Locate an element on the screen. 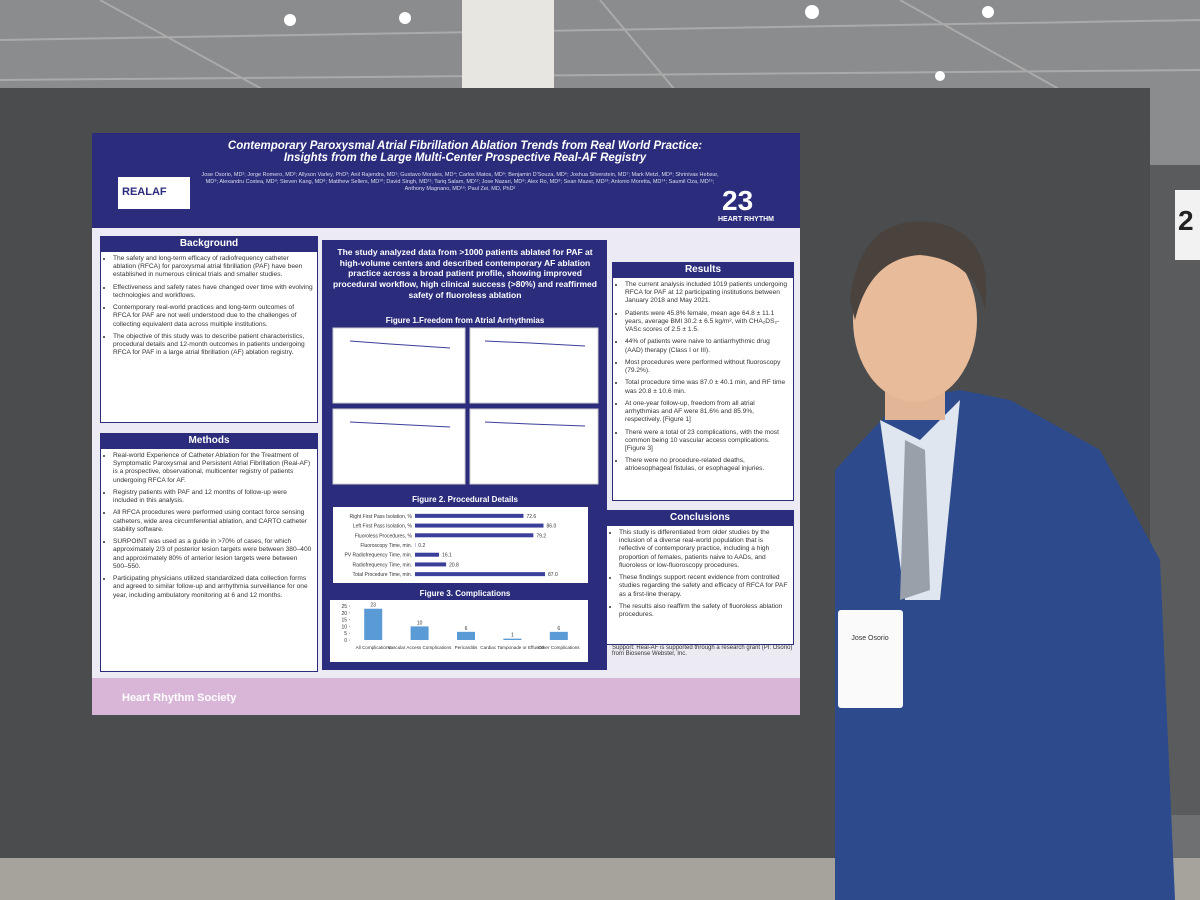 The height and width of the screenshot is (900, 1200). y-tick-label: 5 is located at coordinates (345, 634).